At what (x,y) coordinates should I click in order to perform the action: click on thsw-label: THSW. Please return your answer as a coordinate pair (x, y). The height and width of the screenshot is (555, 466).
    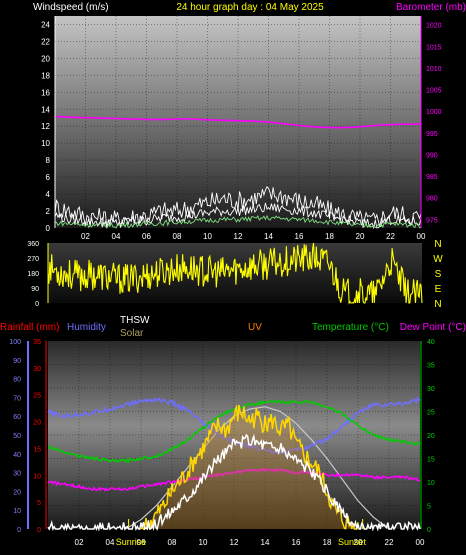
    Looking at the image, I should click on (135, 320).